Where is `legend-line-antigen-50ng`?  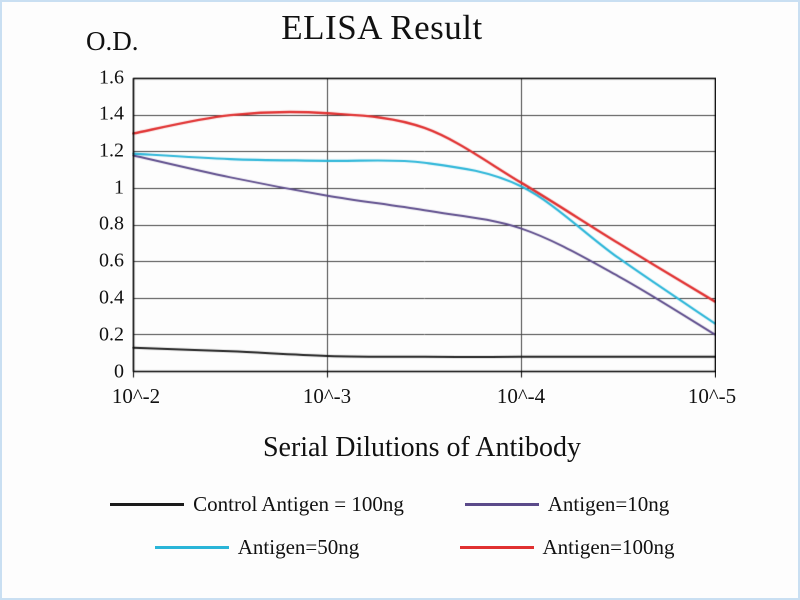
legend-line-antigen-50ng is located at coordinates (191, 547).